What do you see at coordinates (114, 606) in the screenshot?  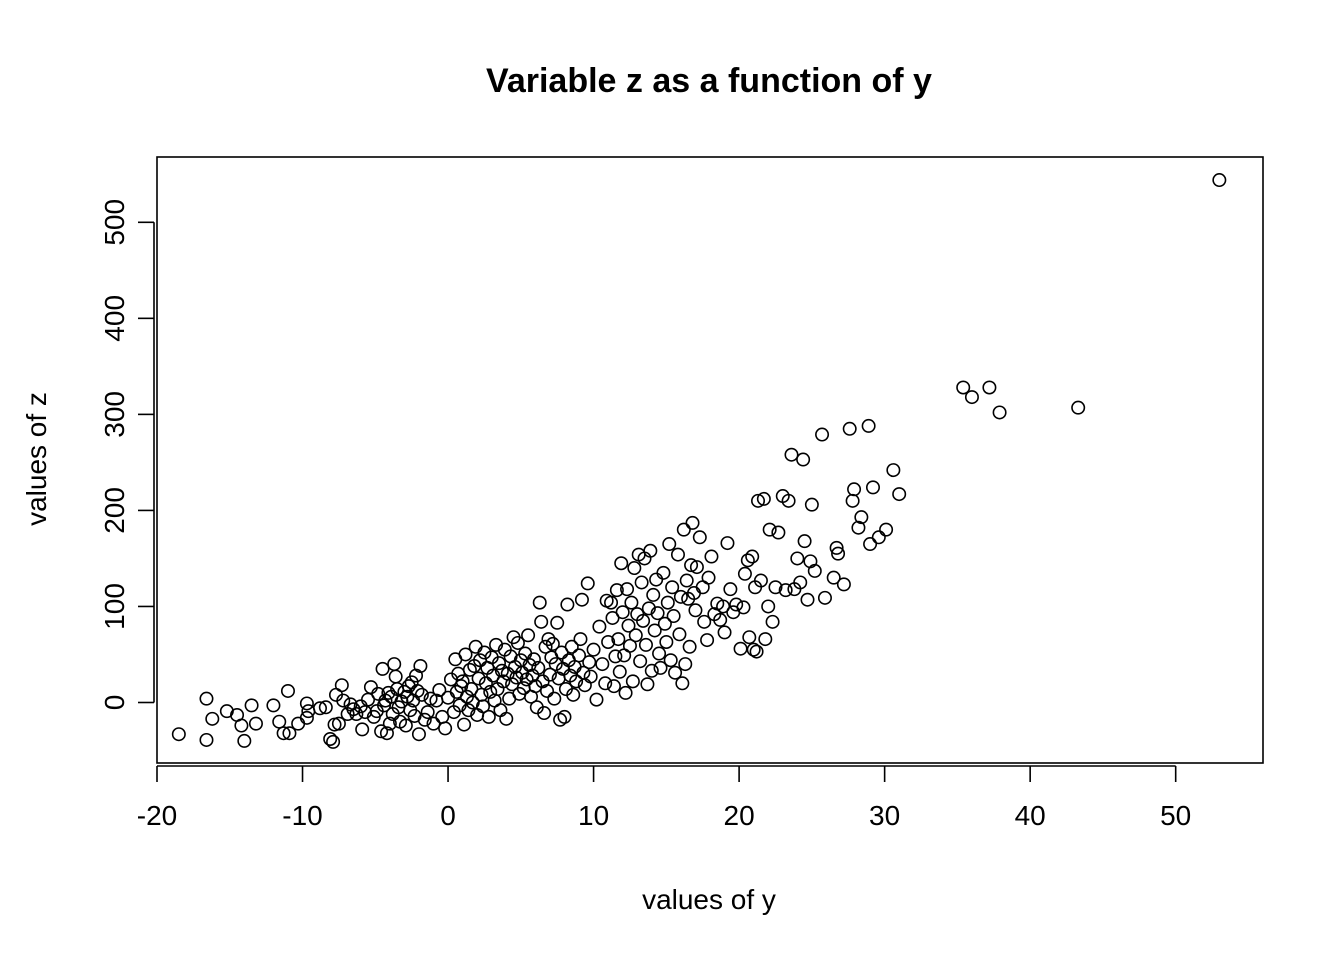 I see `y-tick-label: 100` at bounding box center [114, 606].